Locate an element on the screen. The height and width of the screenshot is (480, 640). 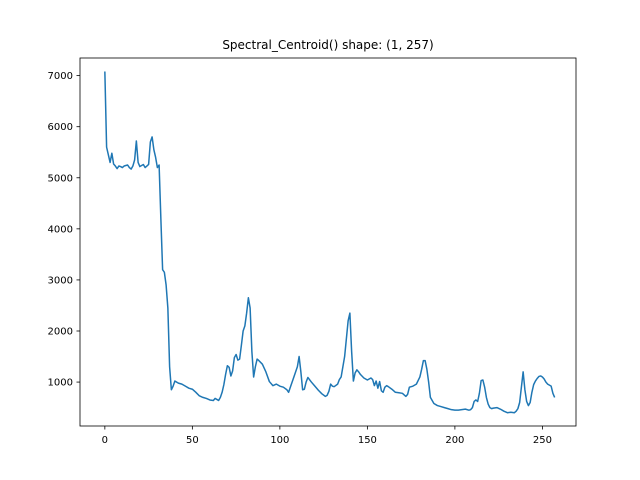
y-tick-label: 2000 is located at coordinates (60, 331).